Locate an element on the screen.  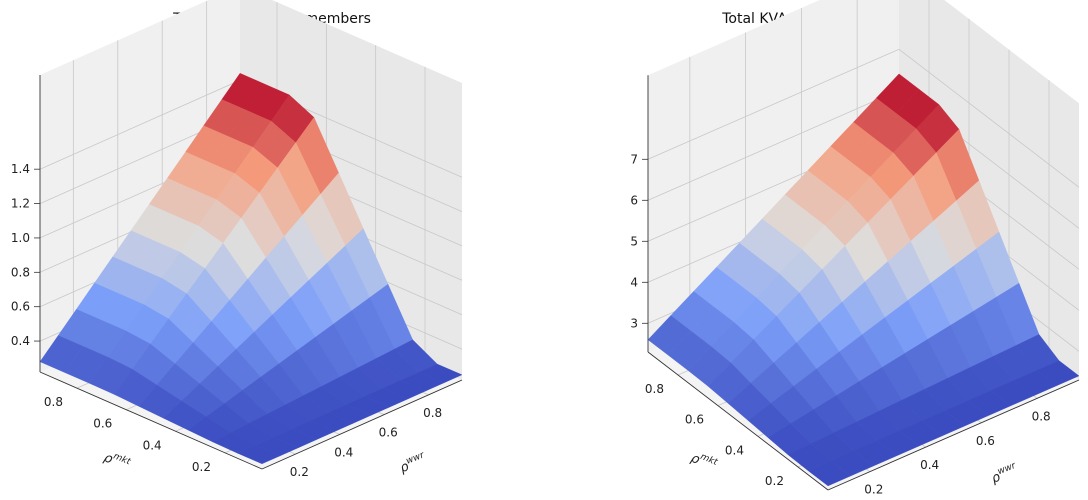
z-tick-label: 1.2 is located at coordinates (20, 204).